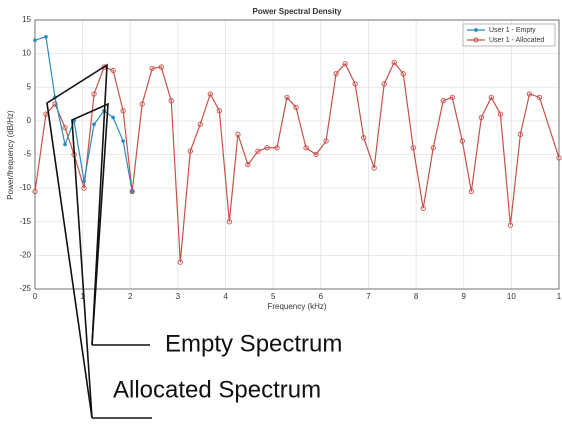 This screenshot has height=428, width=562. I want to click on x-tick-label: 2, so click(130, 296).